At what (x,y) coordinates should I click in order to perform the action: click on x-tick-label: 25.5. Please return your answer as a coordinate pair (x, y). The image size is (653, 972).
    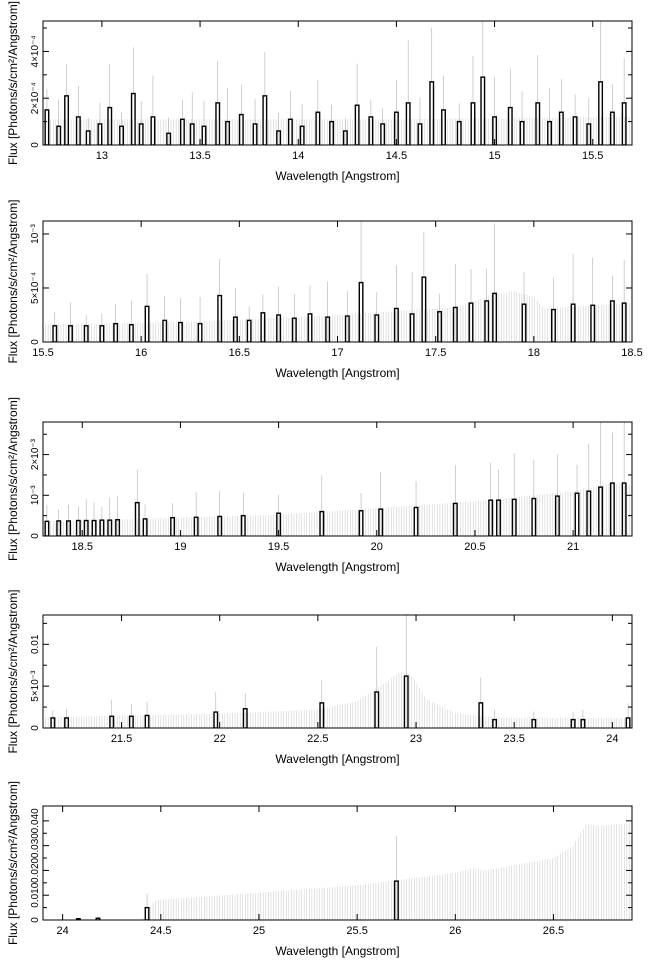
    Looking at the image, I should click on (356, 931).